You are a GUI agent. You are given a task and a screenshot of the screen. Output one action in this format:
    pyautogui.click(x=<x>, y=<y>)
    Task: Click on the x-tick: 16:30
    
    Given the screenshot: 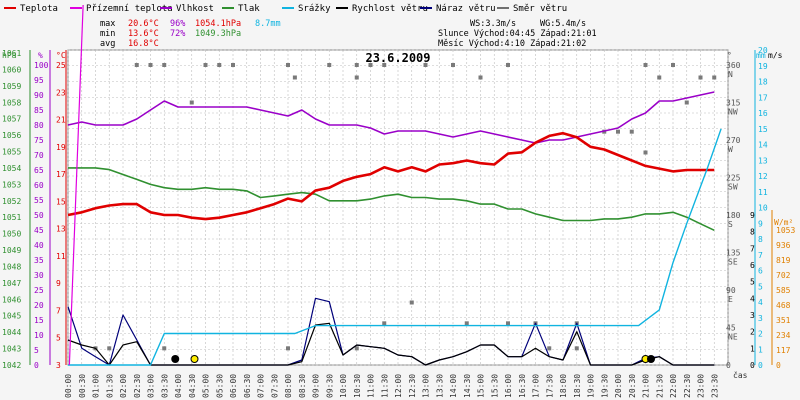 What is the action you would take?
    pyautogui.click(x=522, y=386)
    